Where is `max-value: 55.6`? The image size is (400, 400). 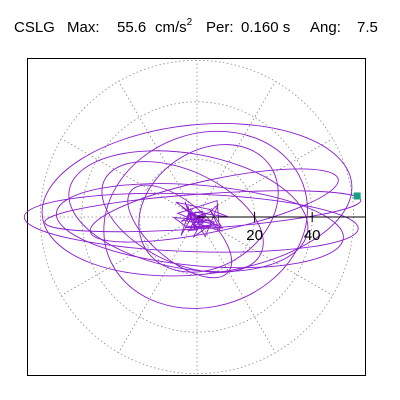
max-value: 55.6 is located at coordinates (132, 27).